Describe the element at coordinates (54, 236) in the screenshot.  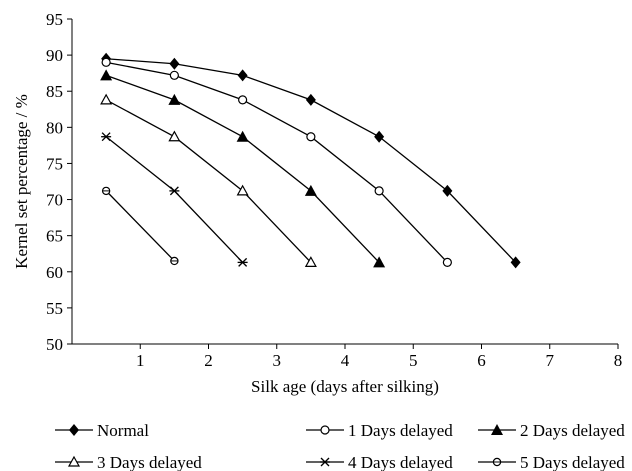
I see `y-tick-label: 65` at that location.